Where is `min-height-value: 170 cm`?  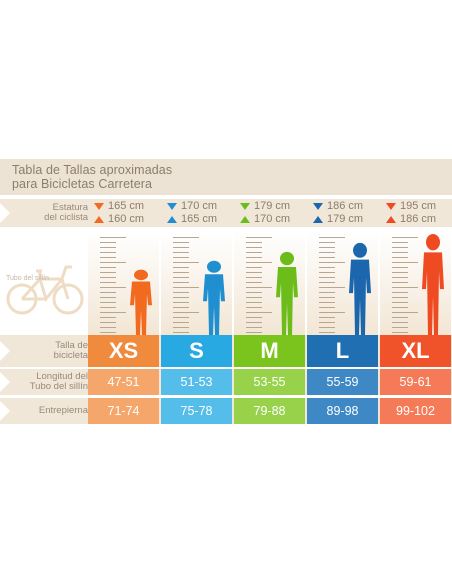 min-height-value: 170 cm is located at coordinates (272, 219).